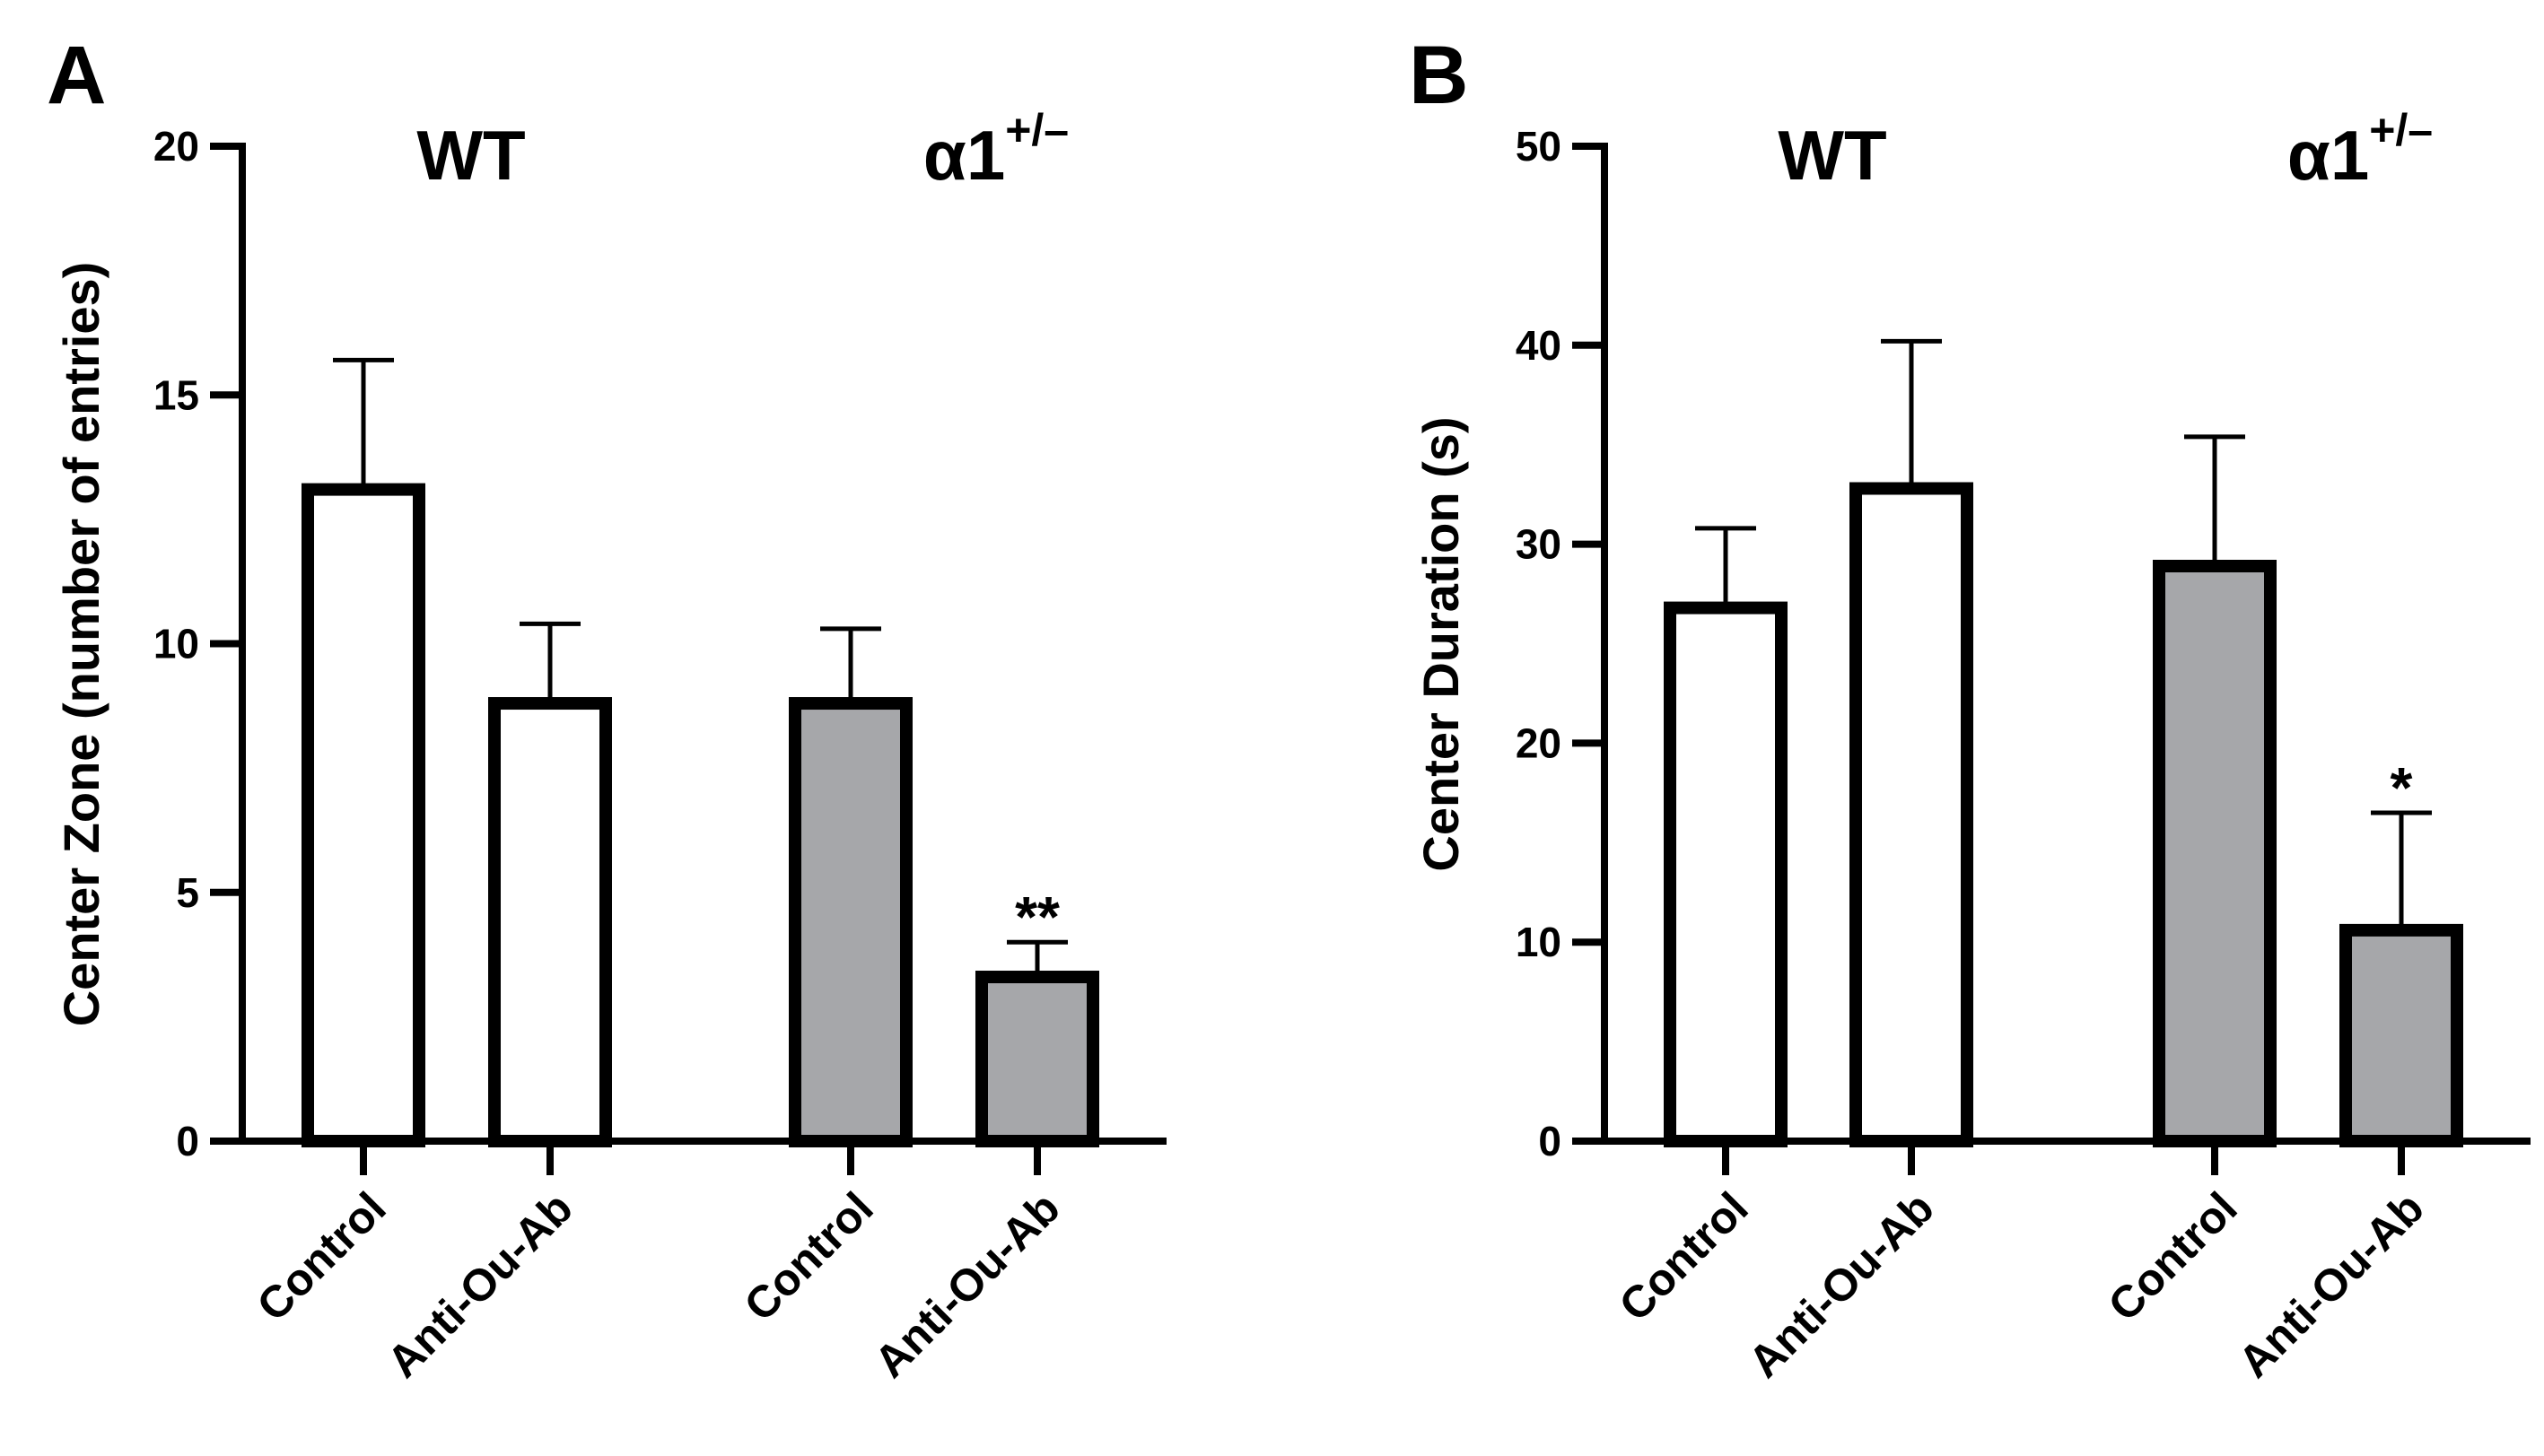 This screenshot has height=1456, width=2544. What do you see at coordinates (81, 644) in the screenshot?
I see `y-axis-label: Center Zone (number of entries)` at bounding box center [81, 644].